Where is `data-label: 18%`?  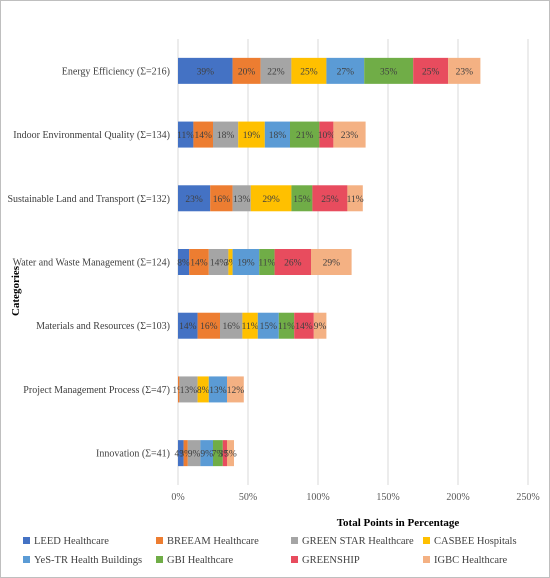 data-label: 18% is located at coordinates (226, 136).